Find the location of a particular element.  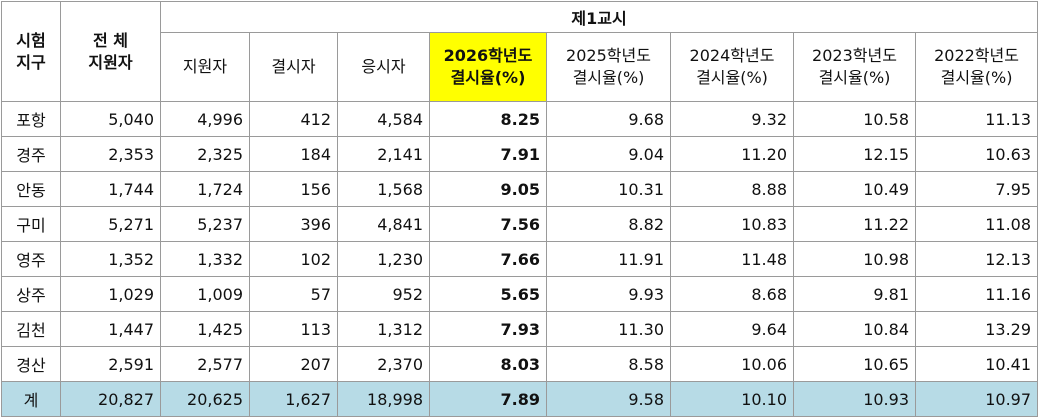

value-cell: 8.88 is located at coordinates (732, 189).